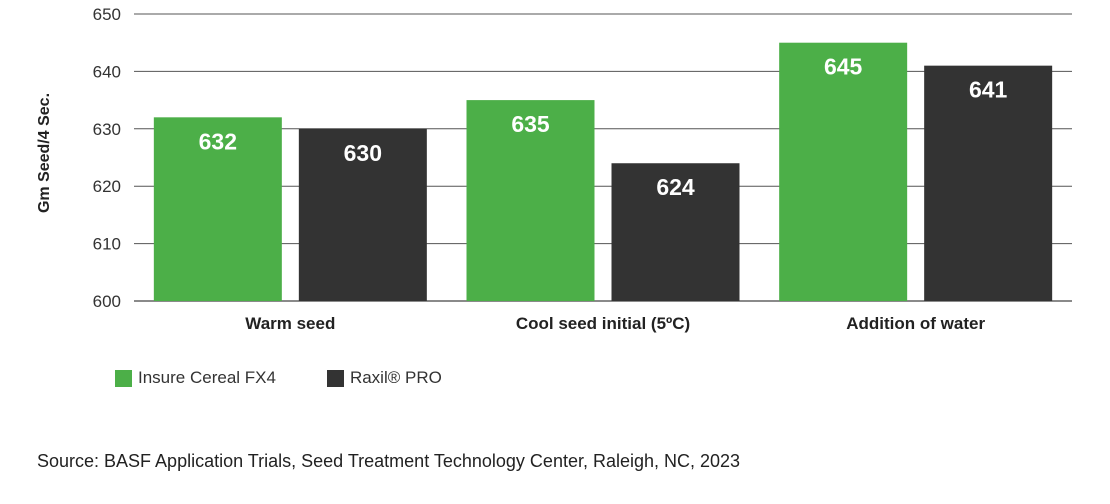 This screenshot has height=504, width=1110. Describe the element at coordinates (530, 124) in the screenshot. I see `bar-value-label: 635` at that location.